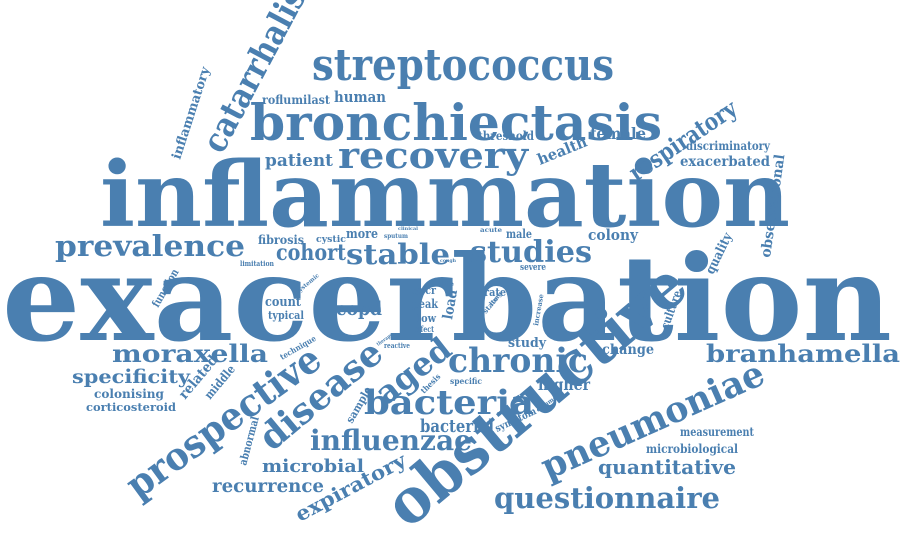 The height and width of the screenshot is (534, 900). Describe the element at coordinates (717, 432) in the screenshot. I see `word-measurement: measurement` at that location.